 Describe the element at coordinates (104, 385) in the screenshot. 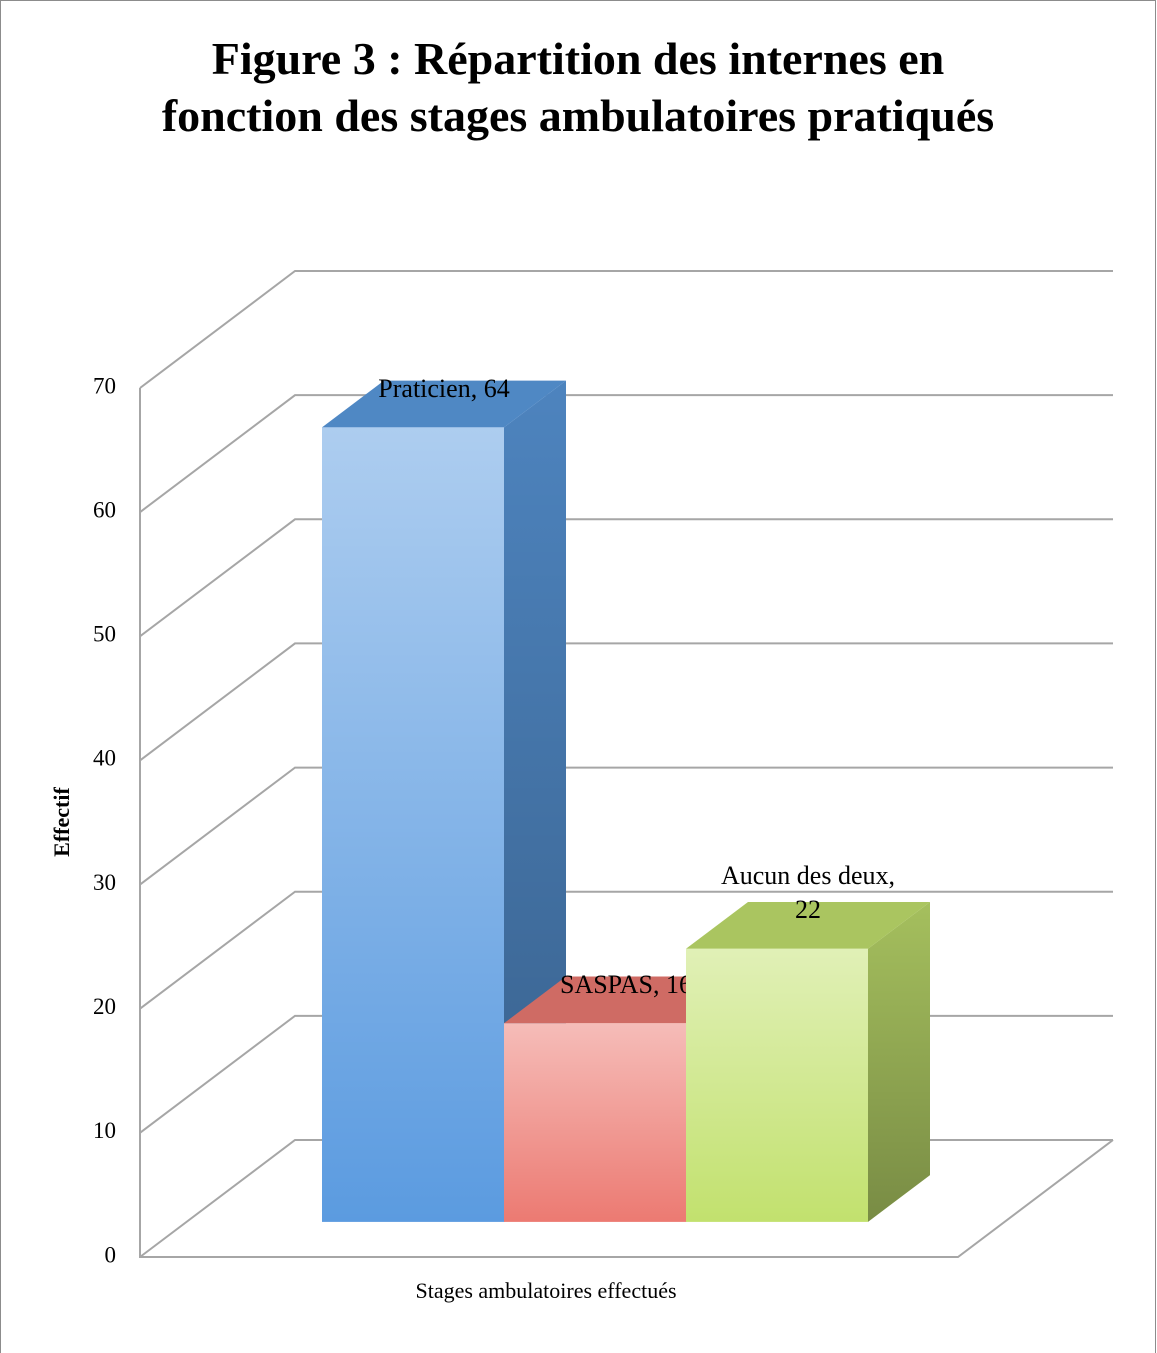

I see `y-tick-label: 70` at that location.